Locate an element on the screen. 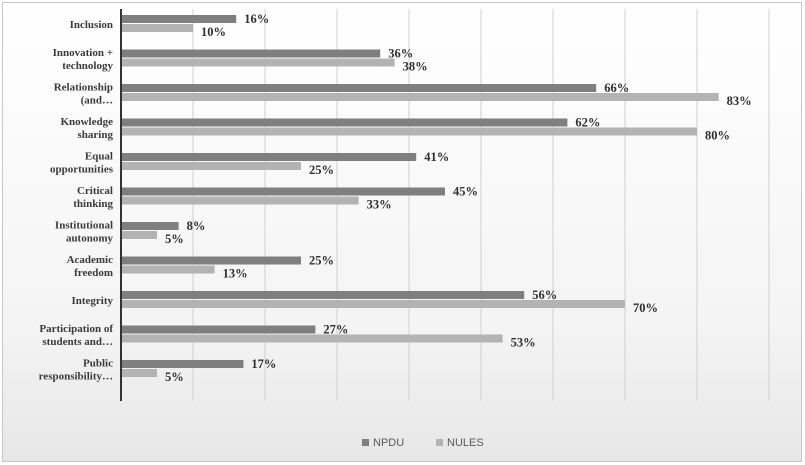  category-label-line: Academic is located at coordinates (90, 260).